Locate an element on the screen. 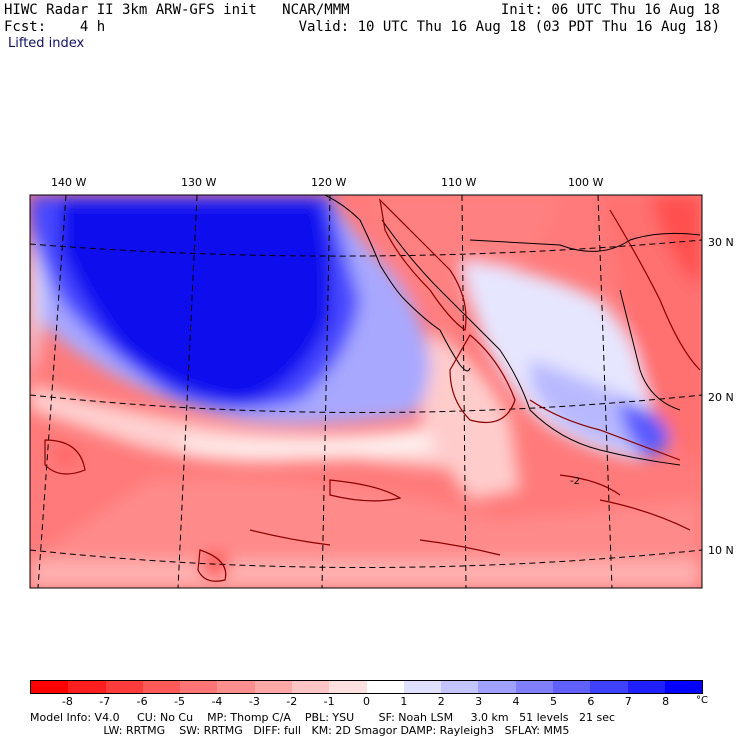  colorbar-tick-label: 8 is located at coordinates (666, 701).